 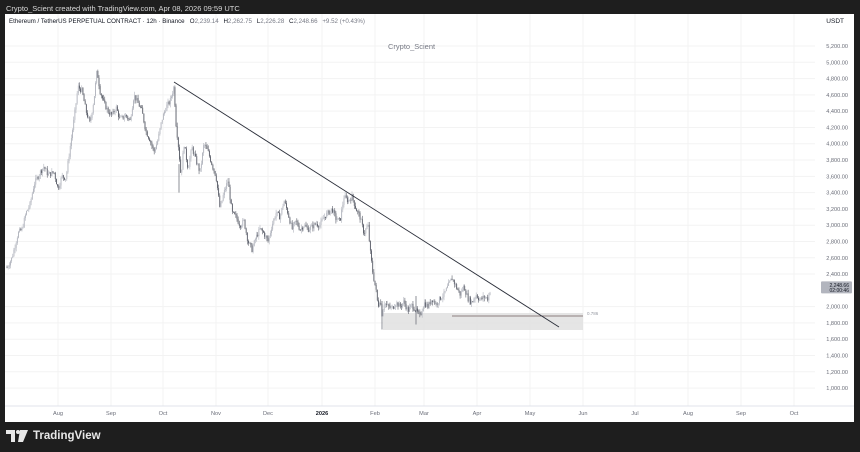 What do you see at coordinates (837, 226) in the screenshot?
I see `price-axis-label: 3,000.00` at bounding box center [837, 226].